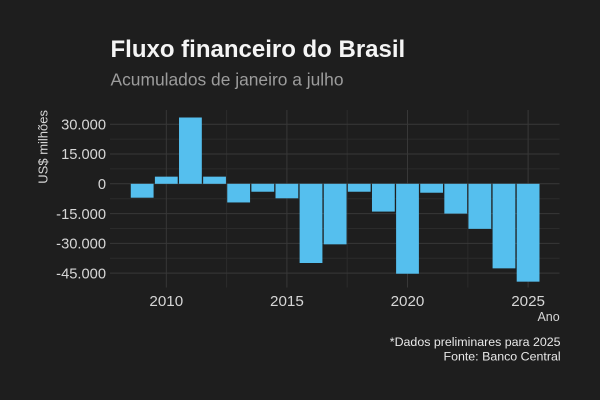 The image size is (600, 400). I want to click on svg-text: 30.000, so click(83, 125).